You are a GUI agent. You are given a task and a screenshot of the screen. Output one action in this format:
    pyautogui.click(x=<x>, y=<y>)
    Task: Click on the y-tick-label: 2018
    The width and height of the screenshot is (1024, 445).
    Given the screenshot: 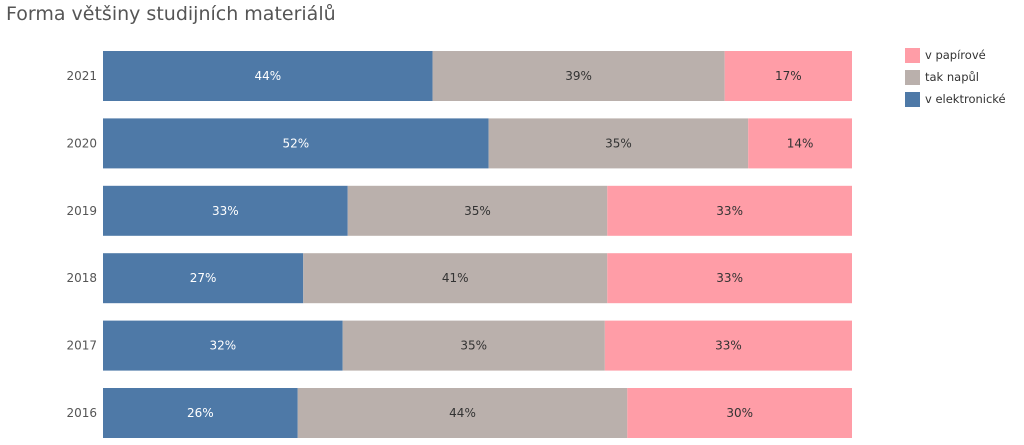 What is the action you would take?
    pyautogui.click(x=81, y=278)
    